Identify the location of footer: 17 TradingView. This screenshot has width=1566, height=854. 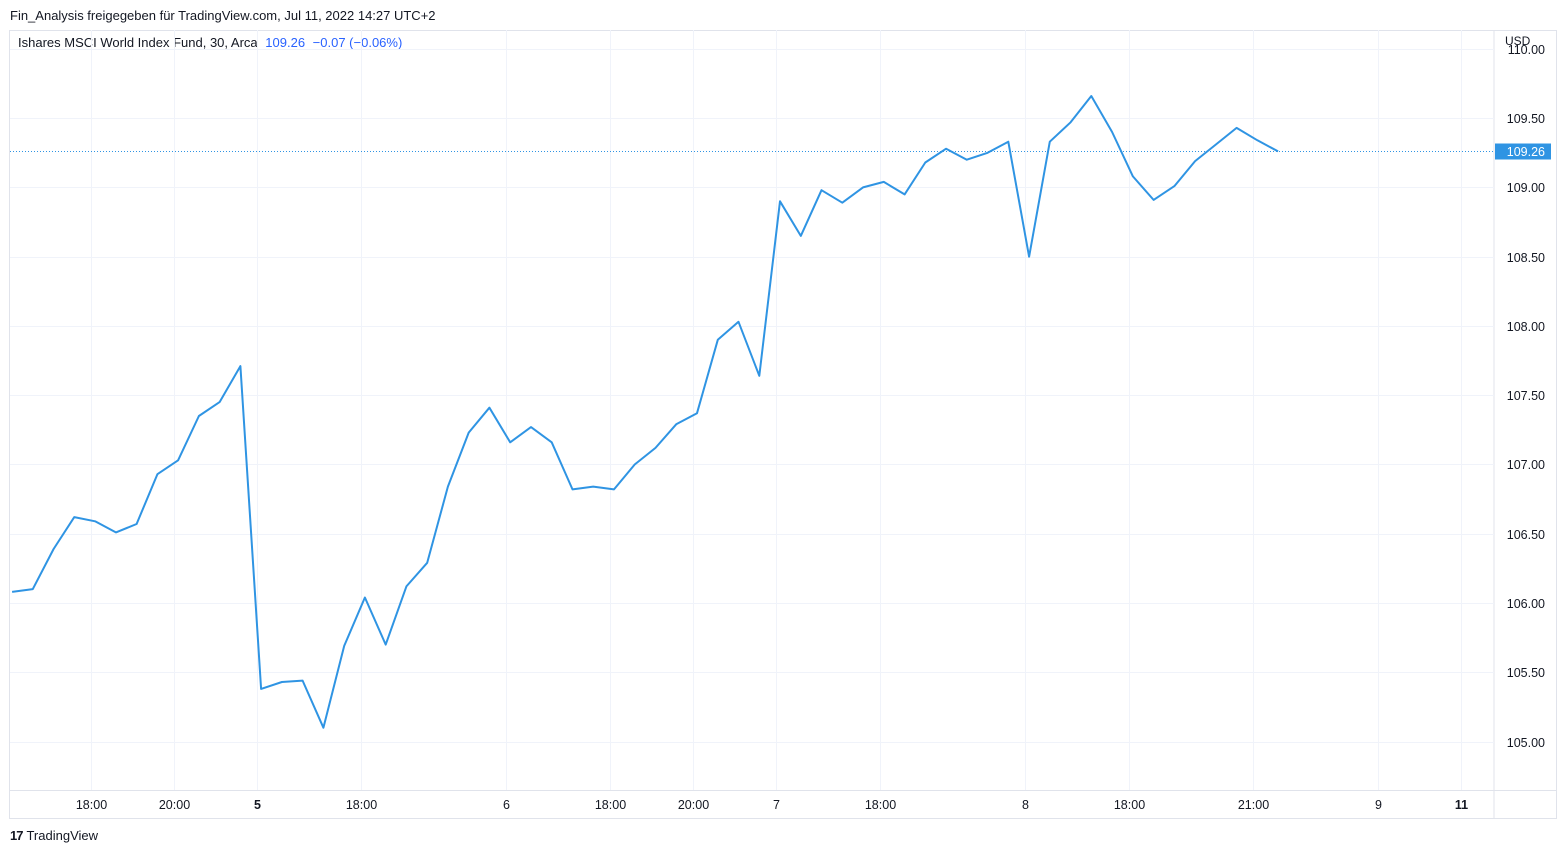
(54, 835).